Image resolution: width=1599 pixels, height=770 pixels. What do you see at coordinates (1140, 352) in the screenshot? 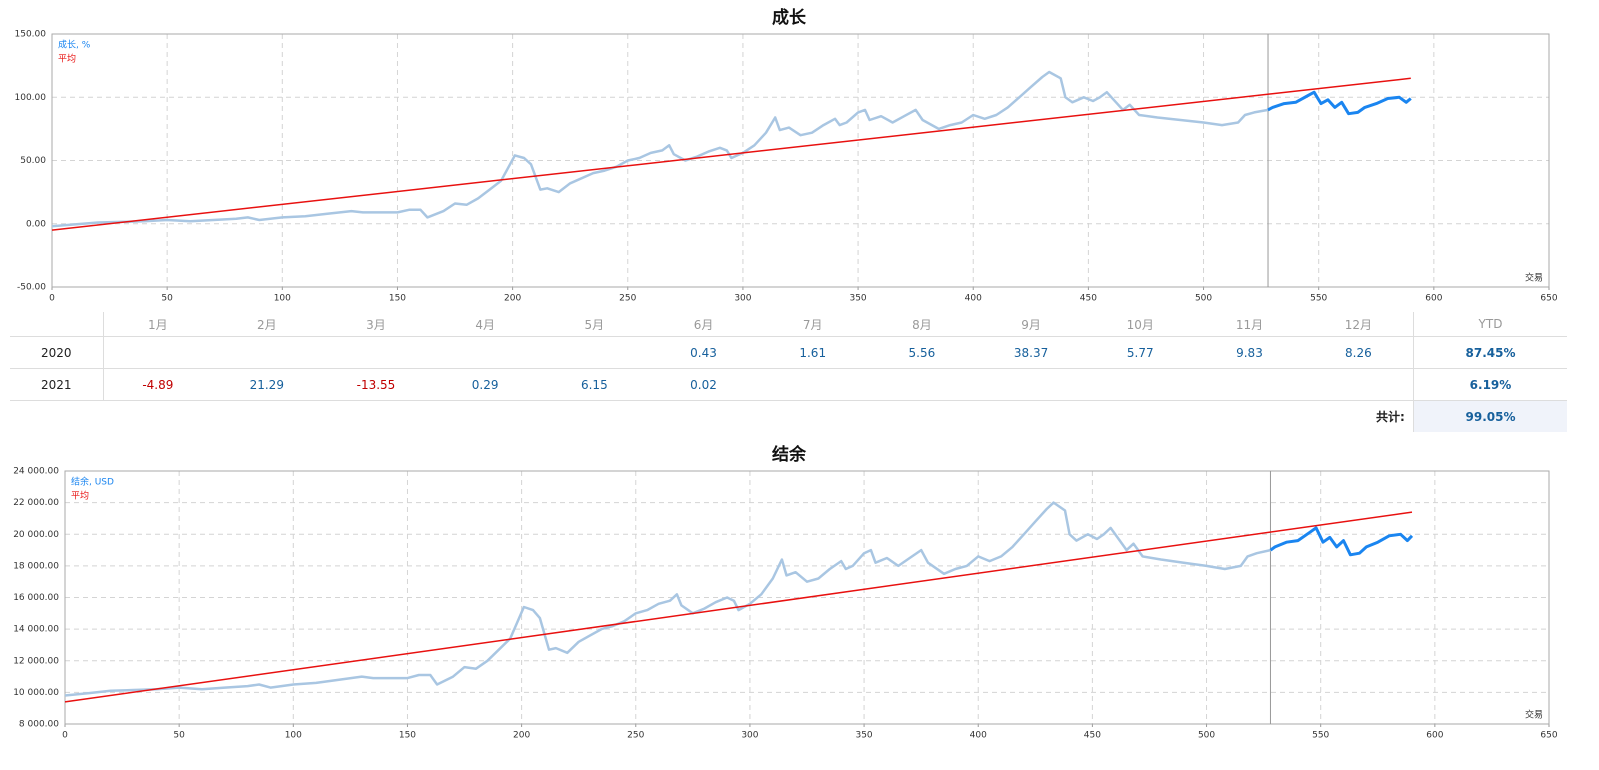
I see `month-cell: 5.77` at bounding box center [1140, 352].